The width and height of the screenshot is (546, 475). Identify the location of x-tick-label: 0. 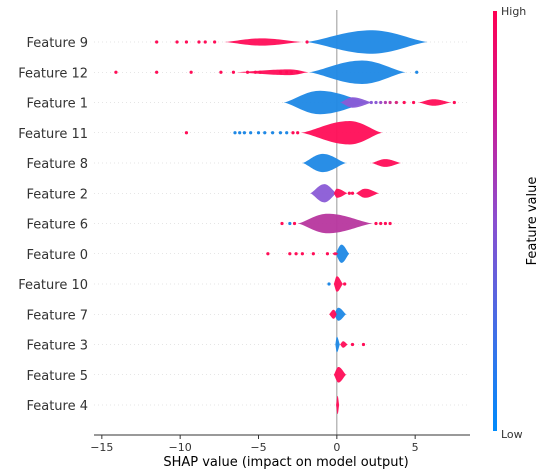
(336, 447).